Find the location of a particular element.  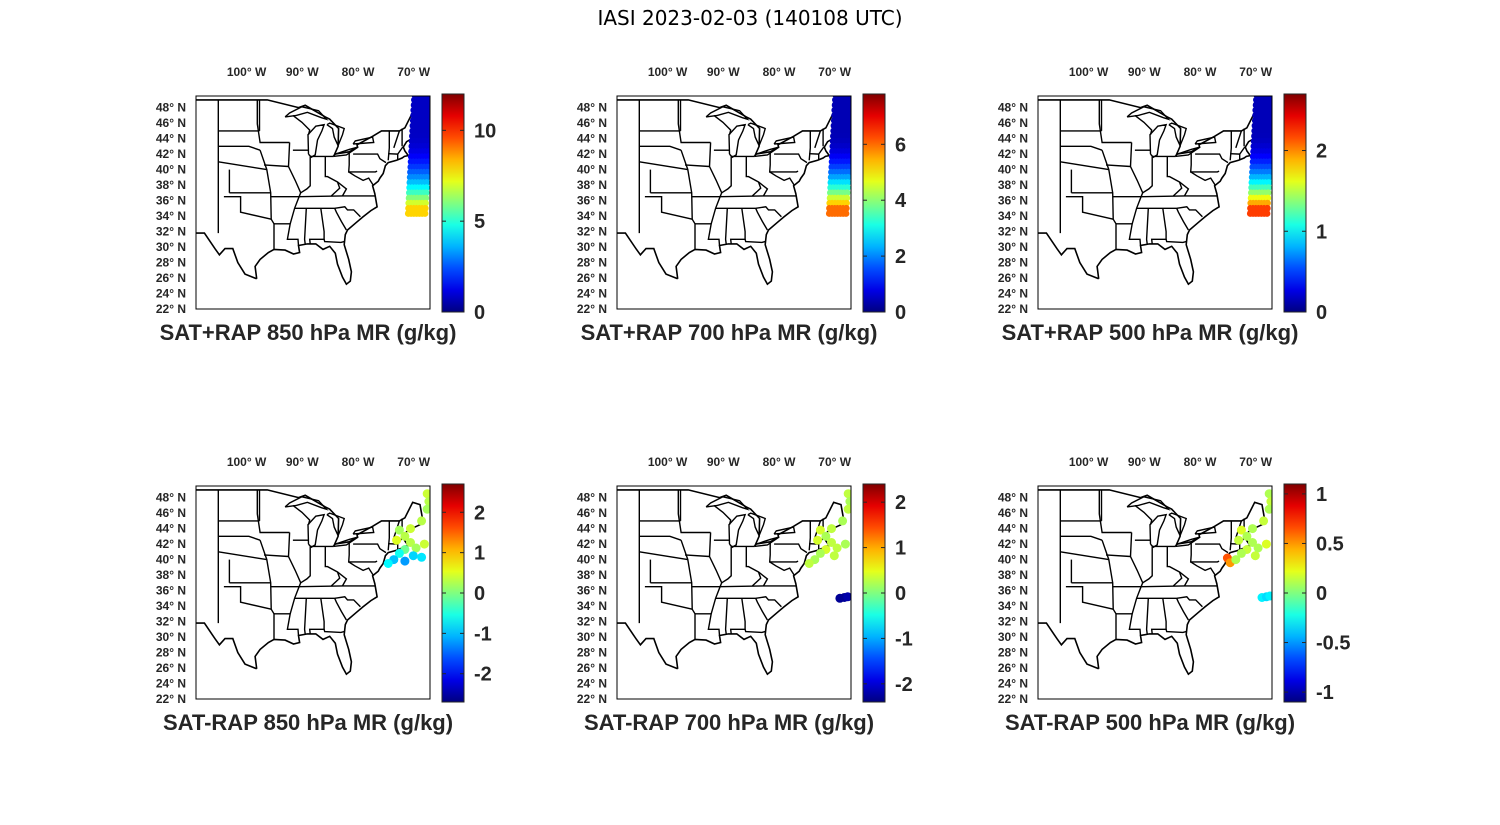

latitude-tick-label: 26° N is located at coordinates (1013, 278).